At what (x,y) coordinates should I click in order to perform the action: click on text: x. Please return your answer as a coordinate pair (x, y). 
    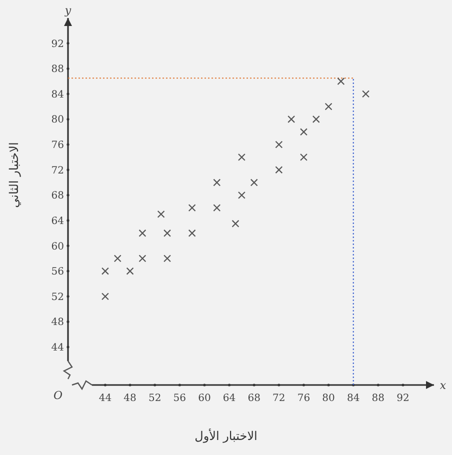
    Looking at the image, I should click on (443, 385).